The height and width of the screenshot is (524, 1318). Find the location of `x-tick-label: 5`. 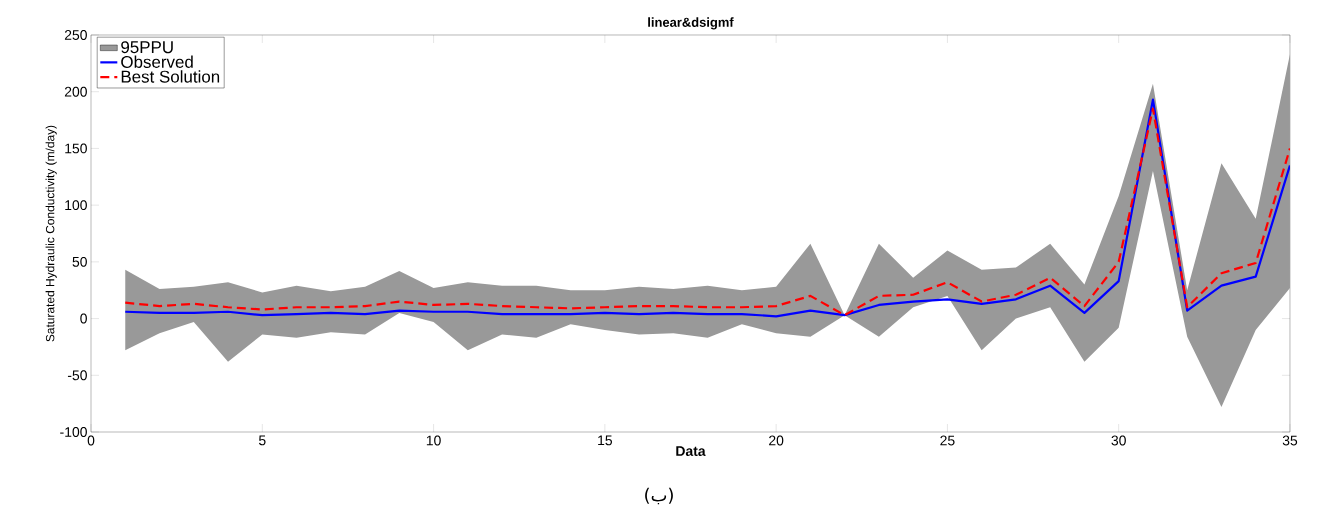

x-tick-label: 5 is located at coordinates (262, 440).